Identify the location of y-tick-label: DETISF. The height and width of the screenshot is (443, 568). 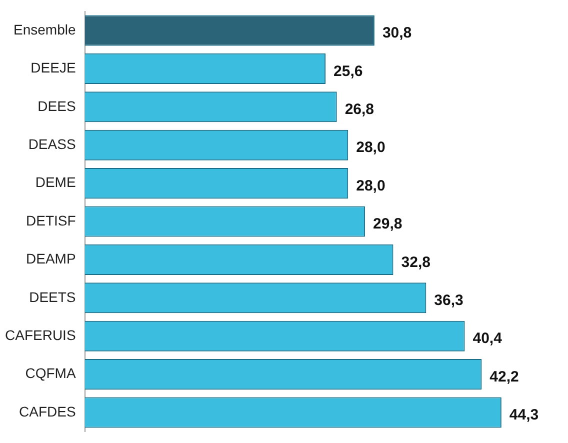
(51, 220).